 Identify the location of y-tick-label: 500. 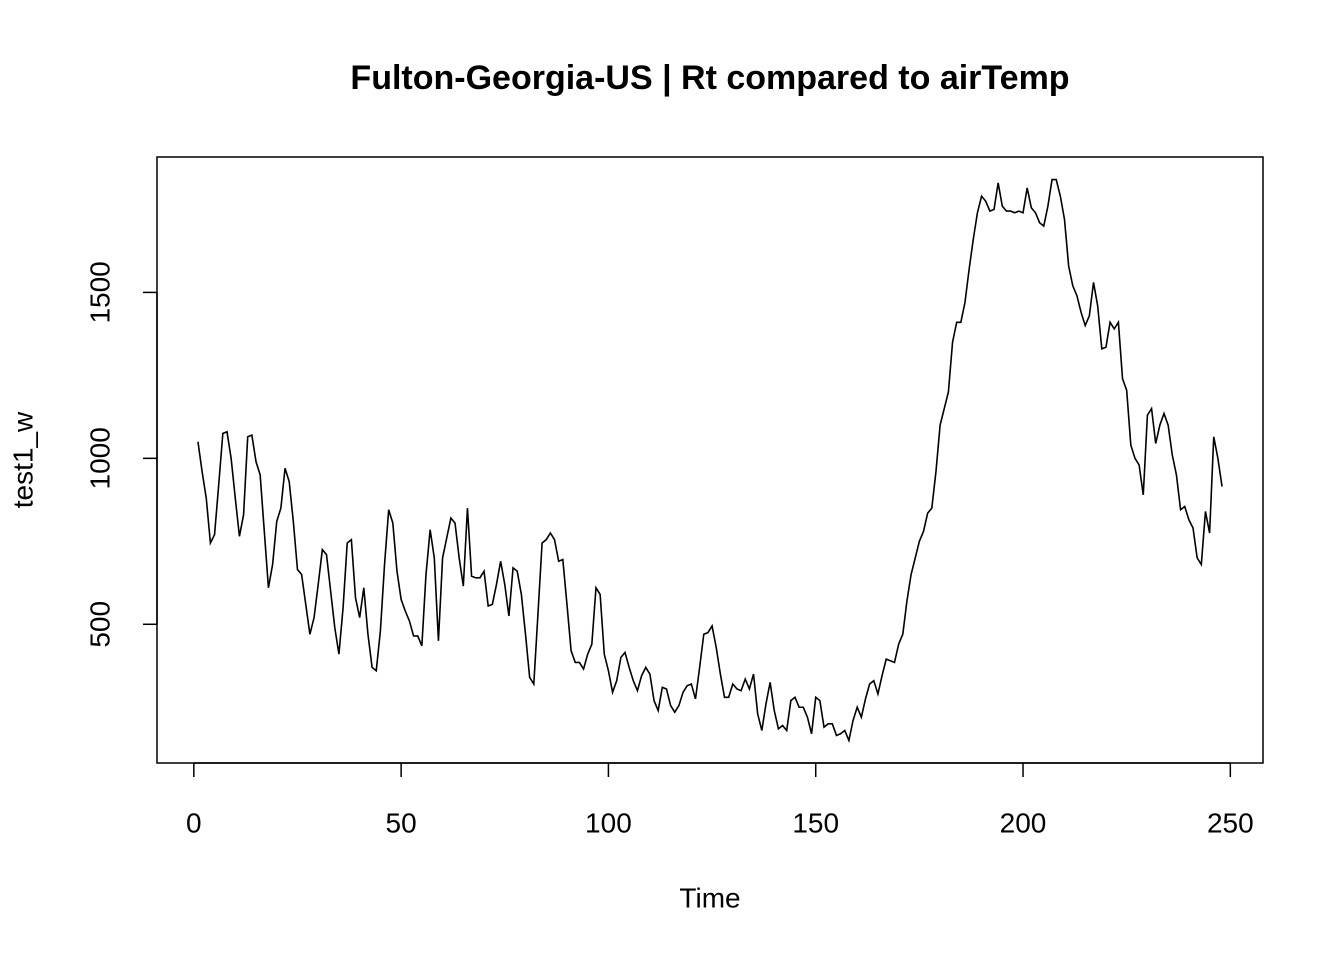
(99, 624).